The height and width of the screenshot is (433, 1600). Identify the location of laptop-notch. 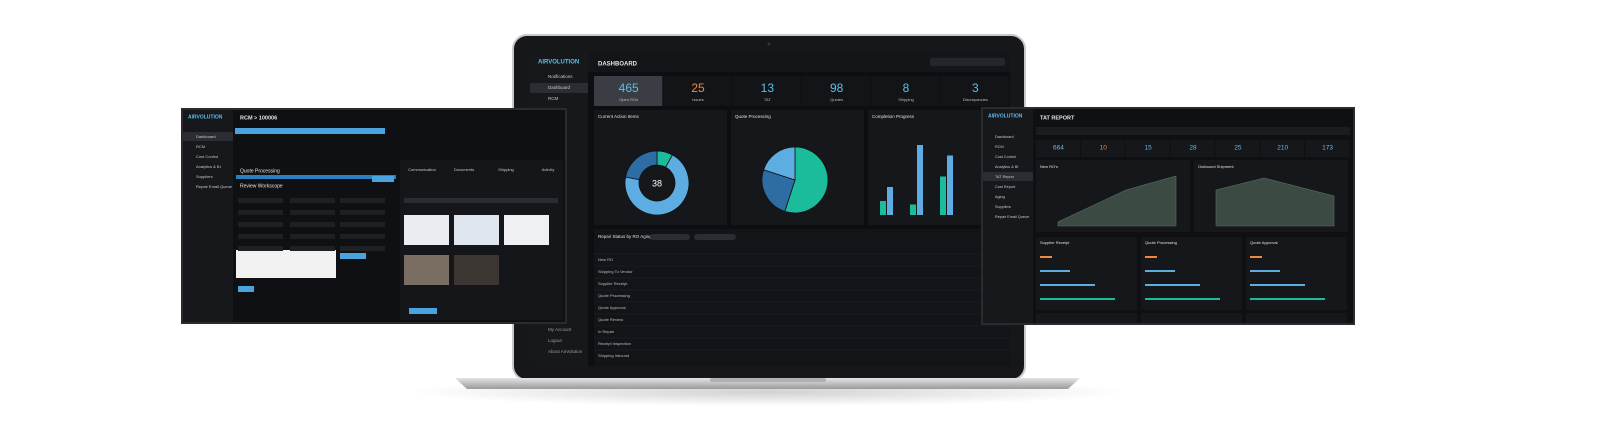
(768, 380).